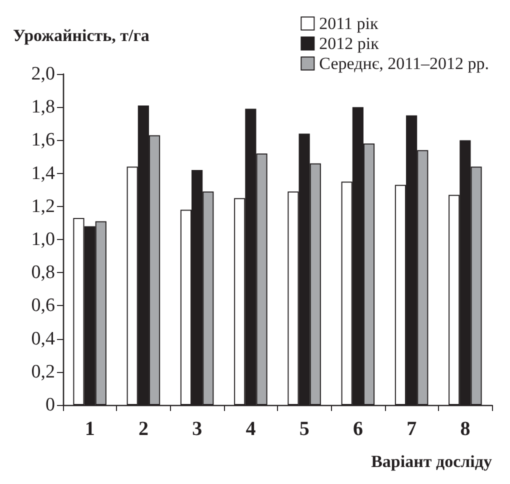 The image size is (510, 484). I want to click on y-tick-label: 1,4, so click(43, 173).